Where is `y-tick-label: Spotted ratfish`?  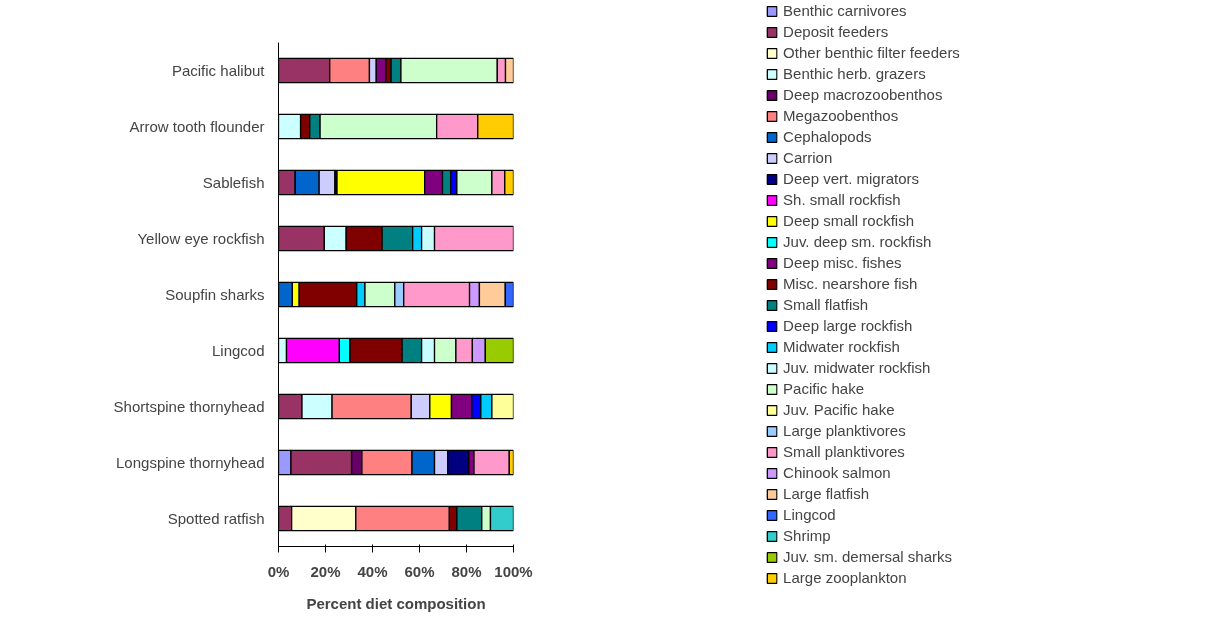 y-tick-label: Spotted ratfish is located at coordinates (216, 518).